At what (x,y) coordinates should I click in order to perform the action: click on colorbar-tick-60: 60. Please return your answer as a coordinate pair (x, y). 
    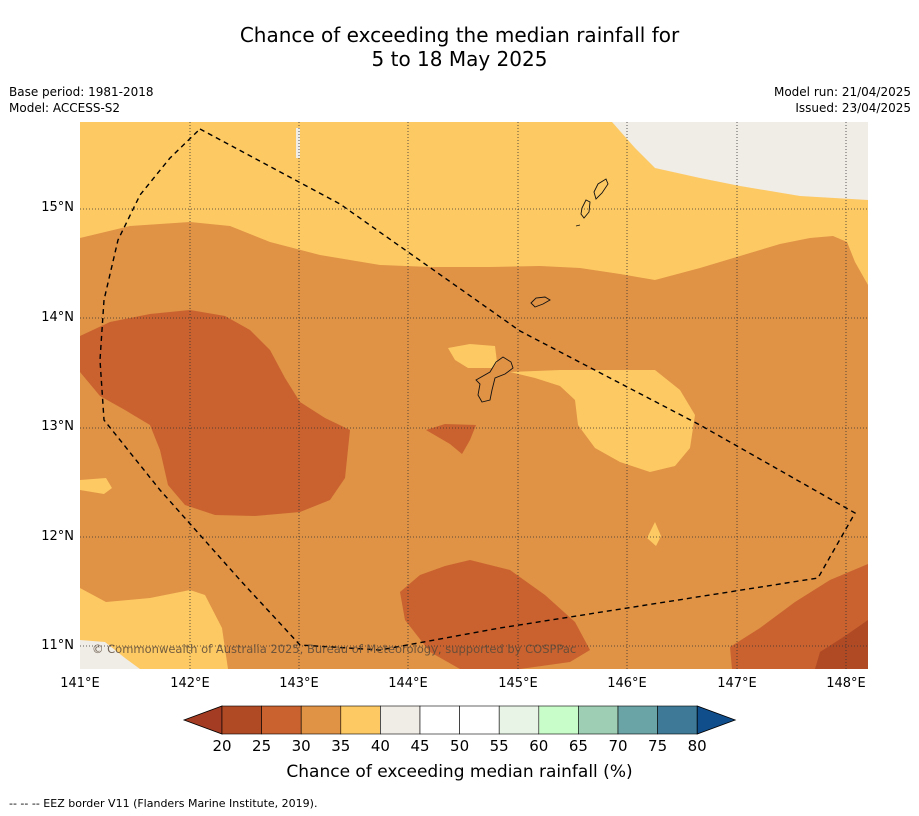
    Looking at the image, I should click on (539, 746).